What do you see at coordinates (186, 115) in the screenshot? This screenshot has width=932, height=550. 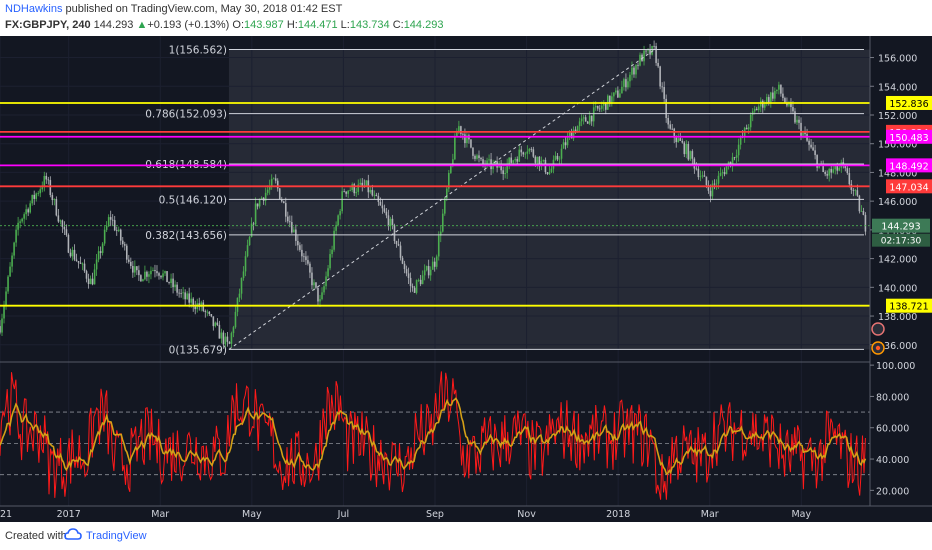 I see `fib-level-label: 0.786(152.093)` at bounding box center [186, 115].